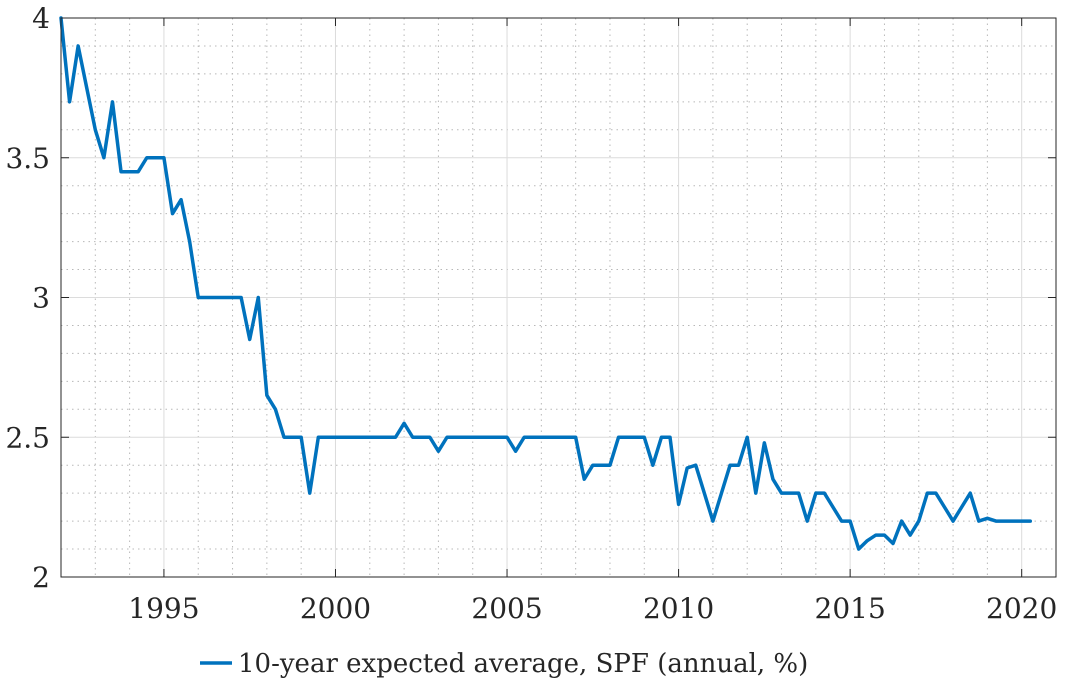  What do you see at coordinates (27, 158) in the screenshot?
I see `y-tick-label: 3.5` at bounding box center [27, 158].